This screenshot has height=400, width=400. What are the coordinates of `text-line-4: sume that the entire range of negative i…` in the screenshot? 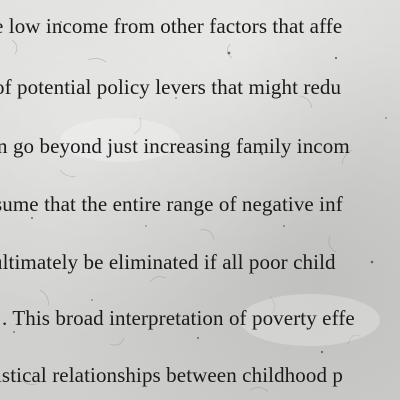 It's located at (171, 204).